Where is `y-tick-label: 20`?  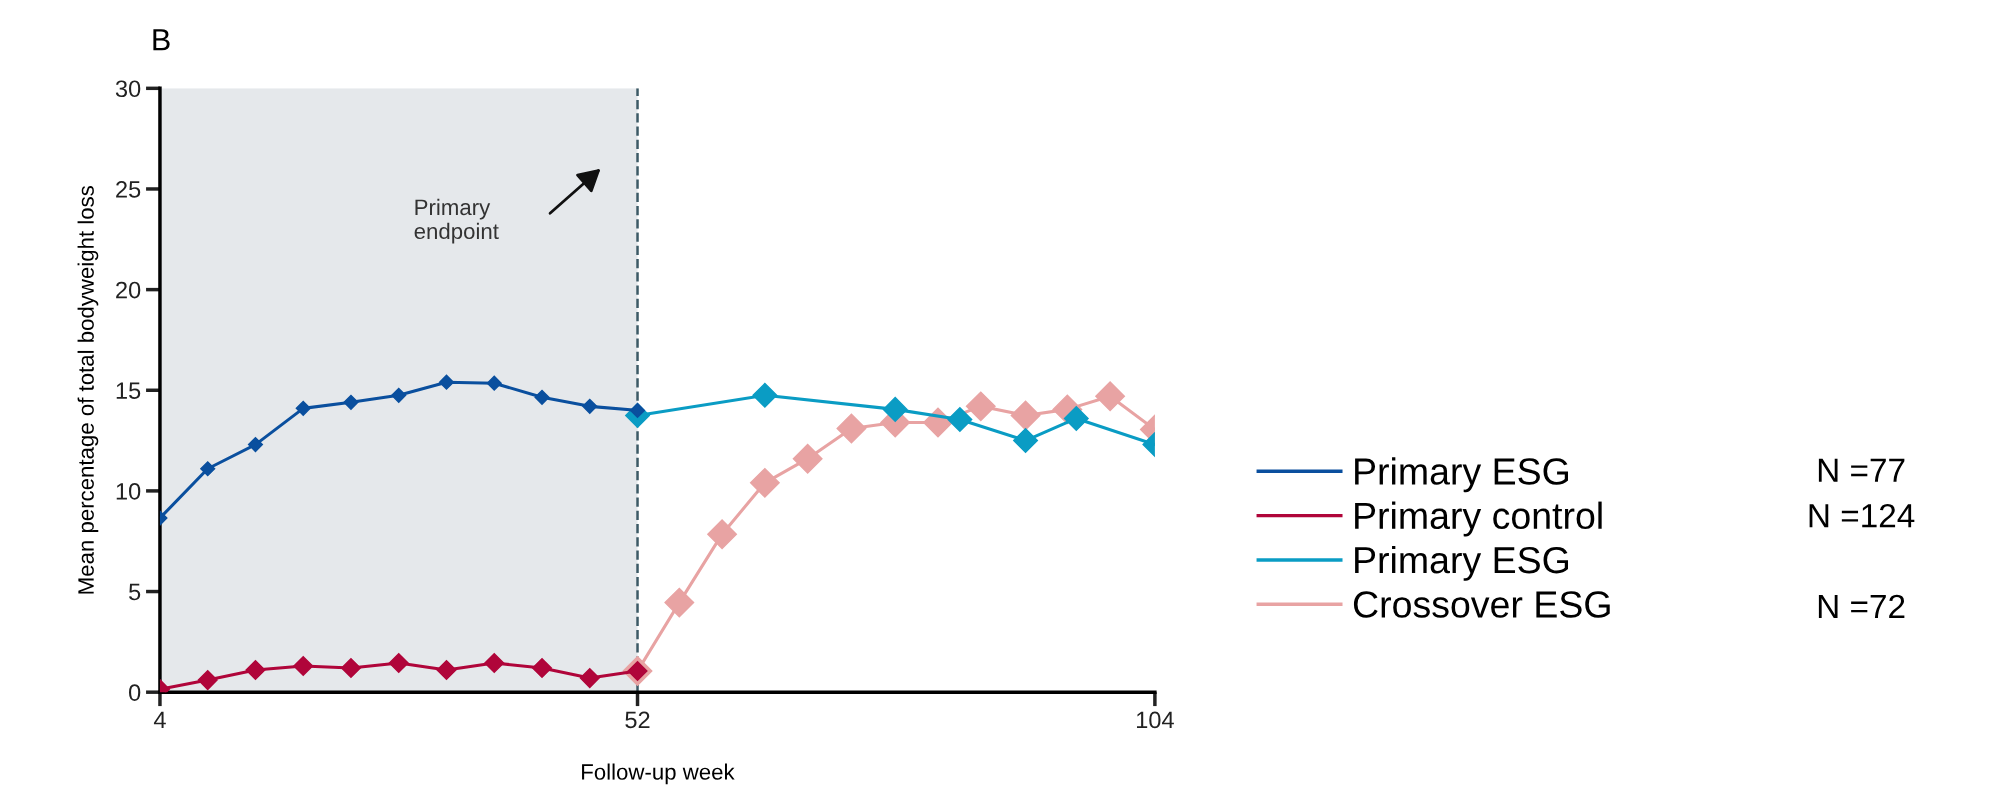 y-tick-label: 20 is located at coordinates (128, 290).